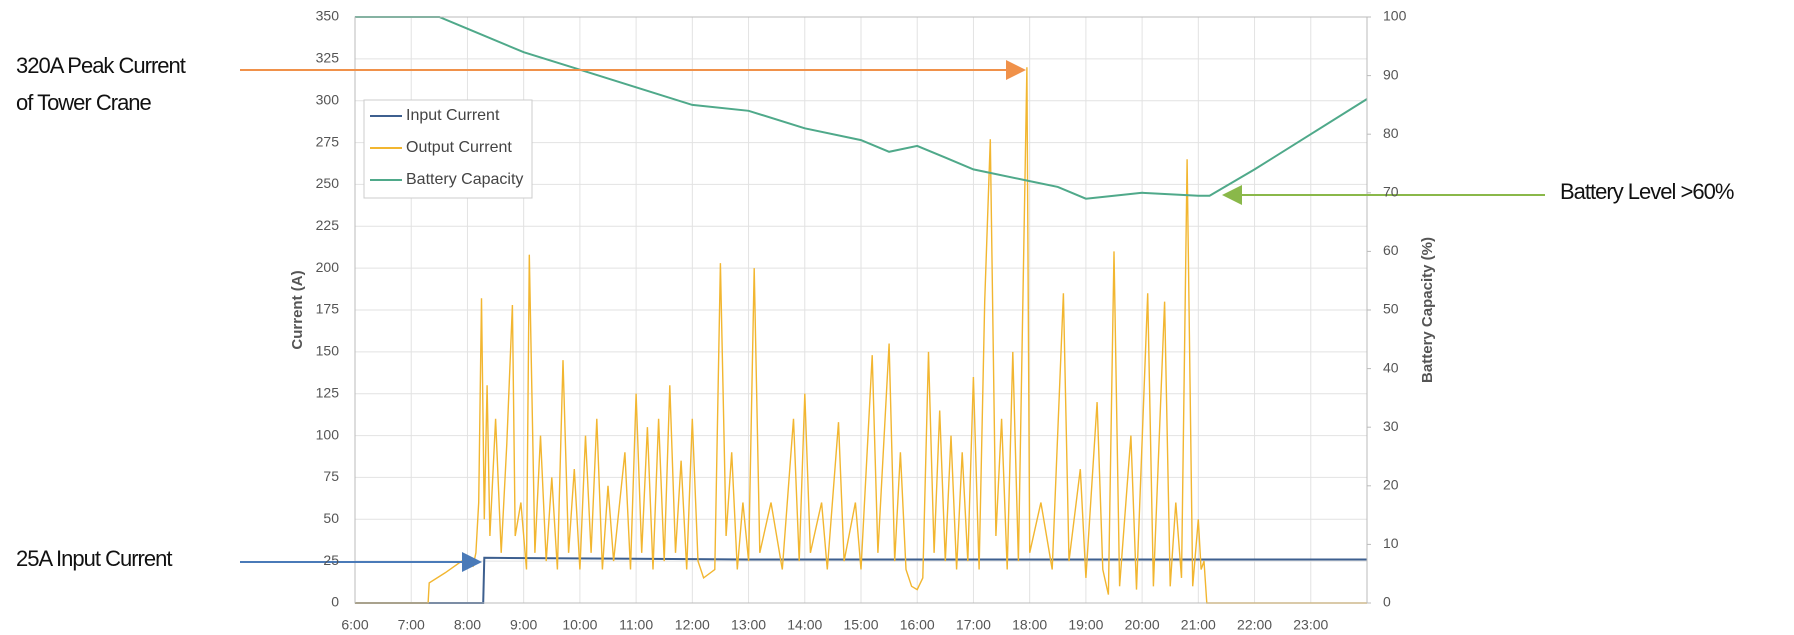  Describe the element at coordinates (467, 625) in the screenshot. I see `x-tick-label: 8:00` at that location.